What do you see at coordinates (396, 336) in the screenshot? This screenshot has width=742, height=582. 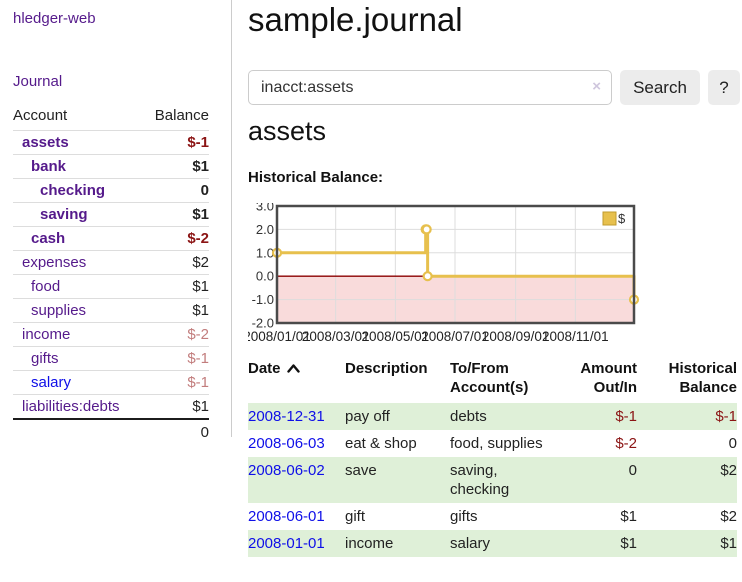 I see `x-tick-label: 2008/05/01` at bounding box center [396, 336].